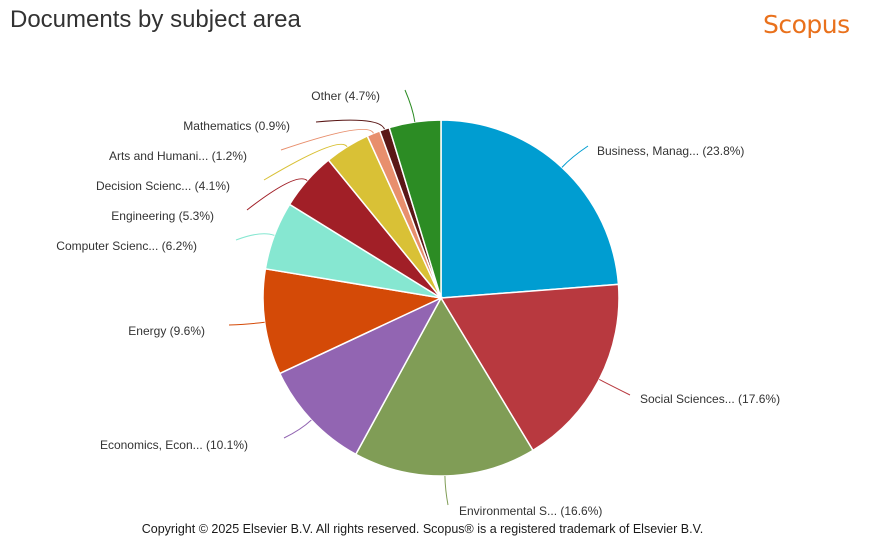  Describe the element at coordinates (806, 24) in the screenshot. I see `scopus-logo: Scopus` at that location.